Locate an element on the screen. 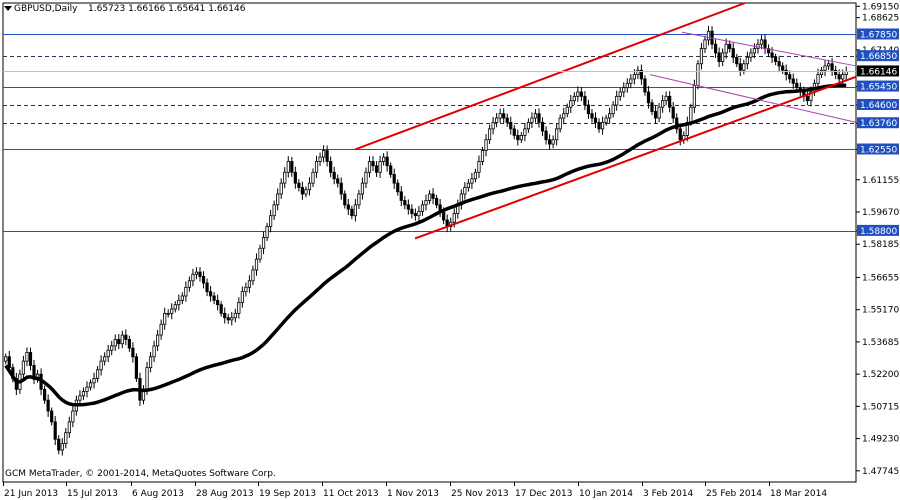 The image size is (900, 500). desc-channel-lower is located at coordinates (753, 98).